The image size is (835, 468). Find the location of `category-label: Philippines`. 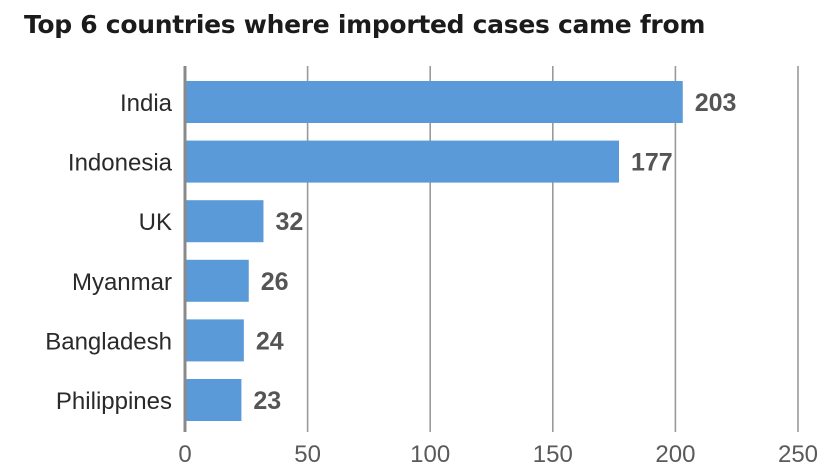

category-label: Philippines is located at coordinates (114, 401).